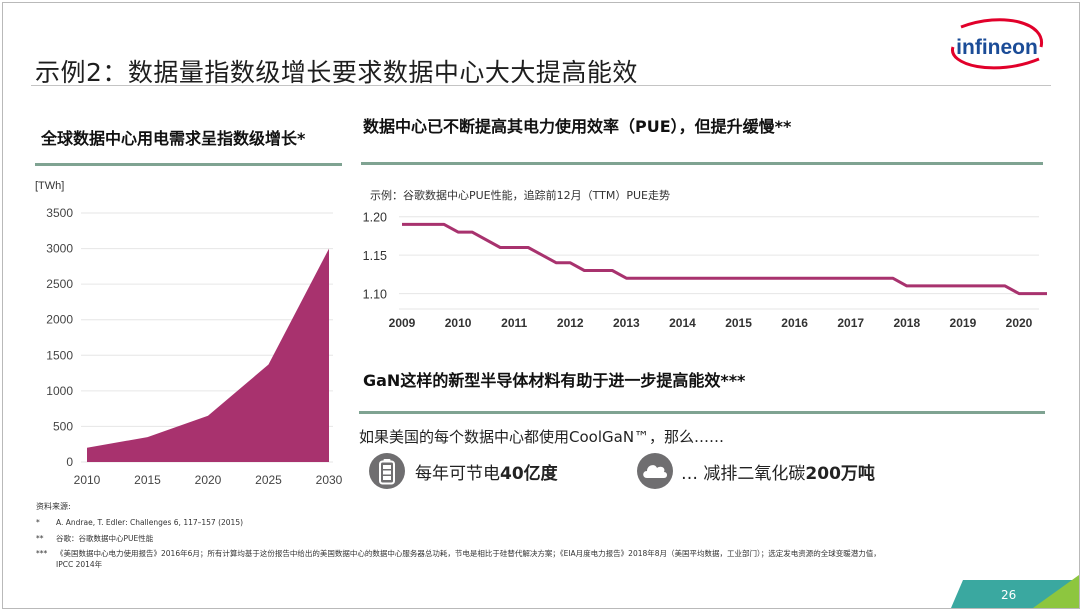 The image size is (1080, 611). I want to click on x-tick-label: 2017, so click(850, 323).